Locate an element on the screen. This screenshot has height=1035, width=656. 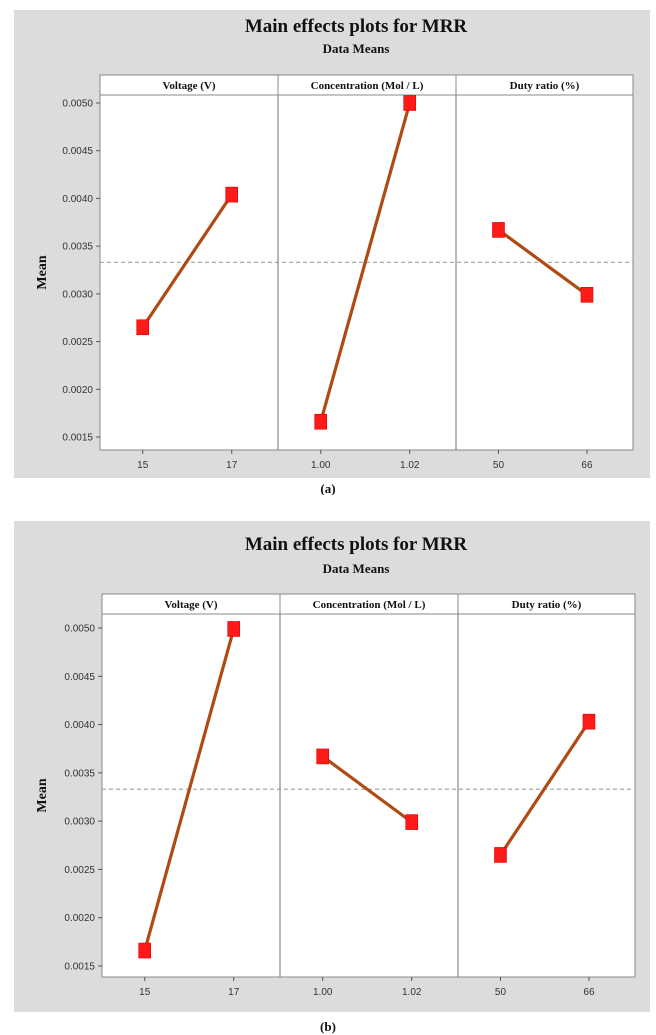
figure-caption: (b) is located at coordinates (328, 1026).